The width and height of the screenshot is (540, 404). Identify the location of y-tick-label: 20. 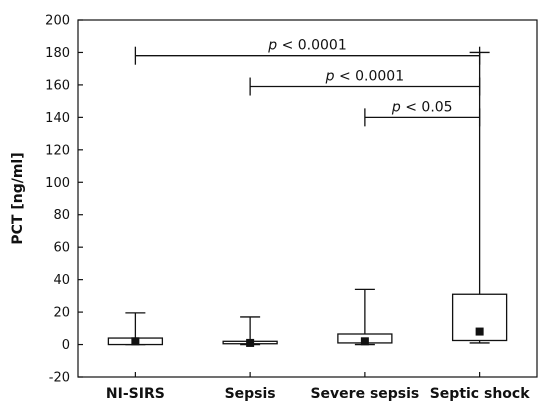
(61, 313).